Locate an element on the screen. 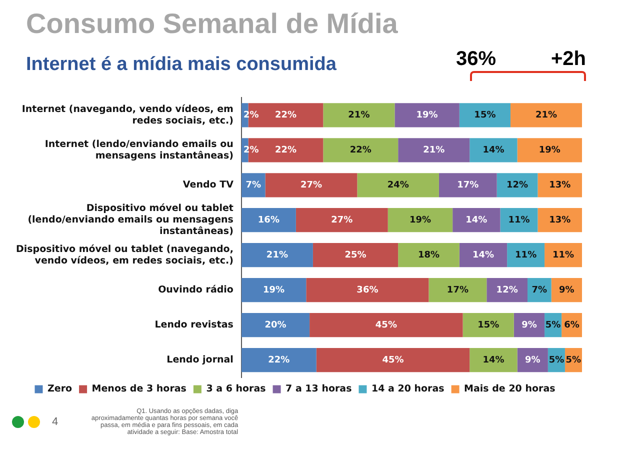 Image resolution: width=620 pixels, height=461 pixels. data-label: 6% is located at coordinates (572, 325).